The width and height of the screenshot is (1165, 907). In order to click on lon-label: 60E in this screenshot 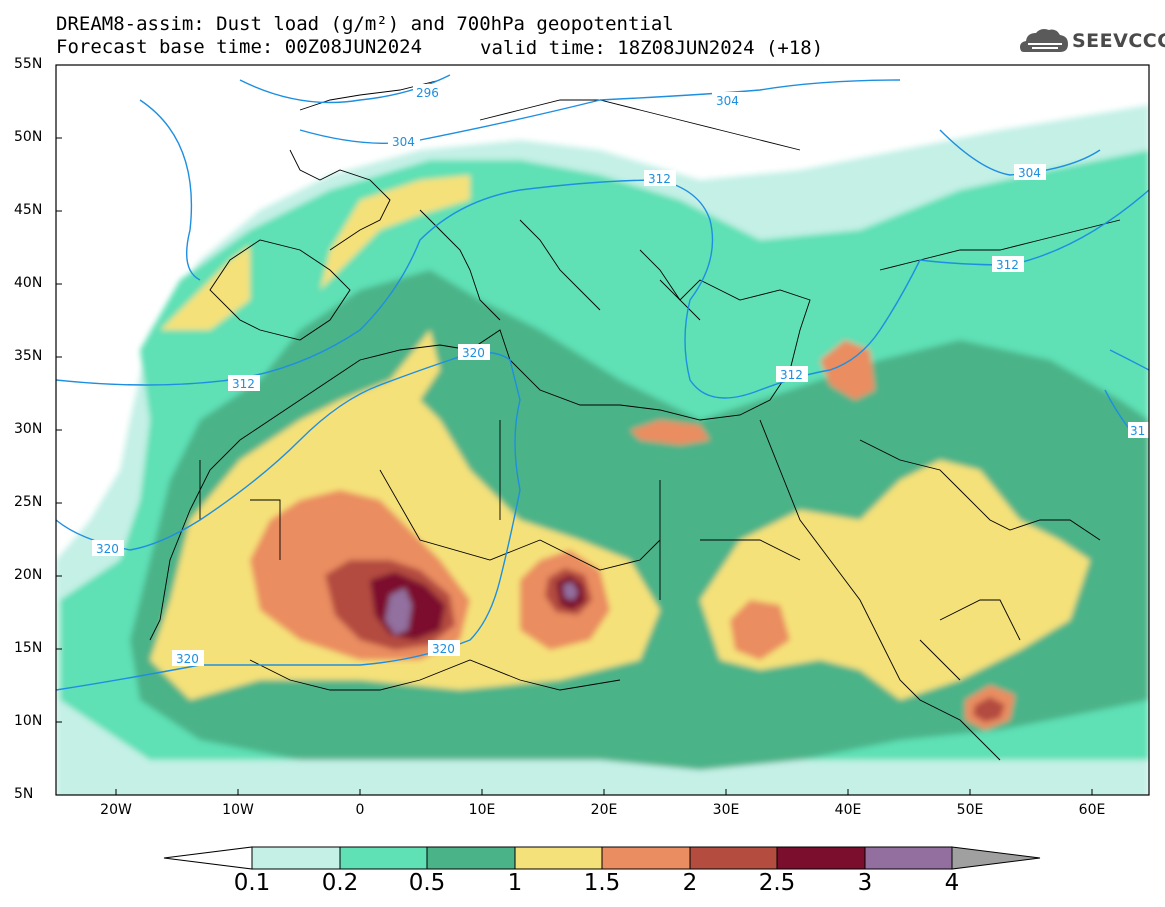, I will do `click(1092, 810)`.